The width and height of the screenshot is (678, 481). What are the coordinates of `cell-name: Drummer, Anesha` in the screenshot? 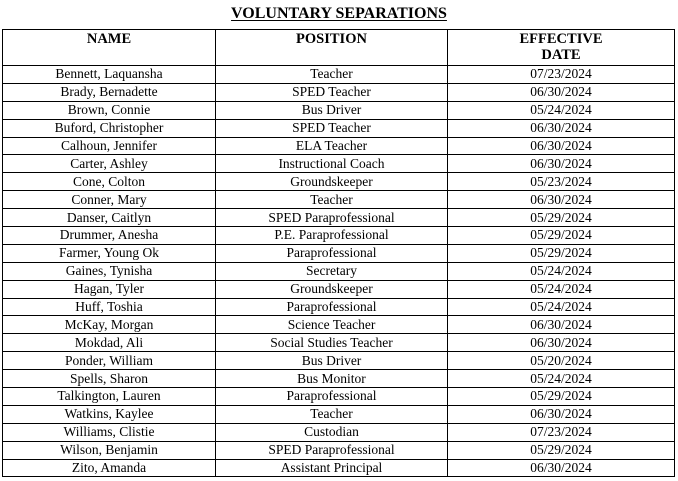 It's located at (109, 235).